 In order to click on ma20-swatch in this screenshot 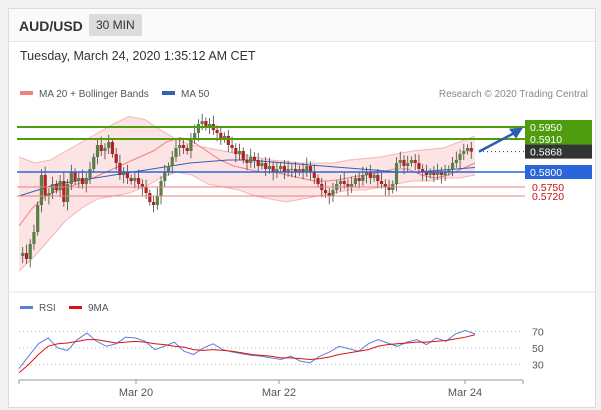, I will do `click(26, 93)`.